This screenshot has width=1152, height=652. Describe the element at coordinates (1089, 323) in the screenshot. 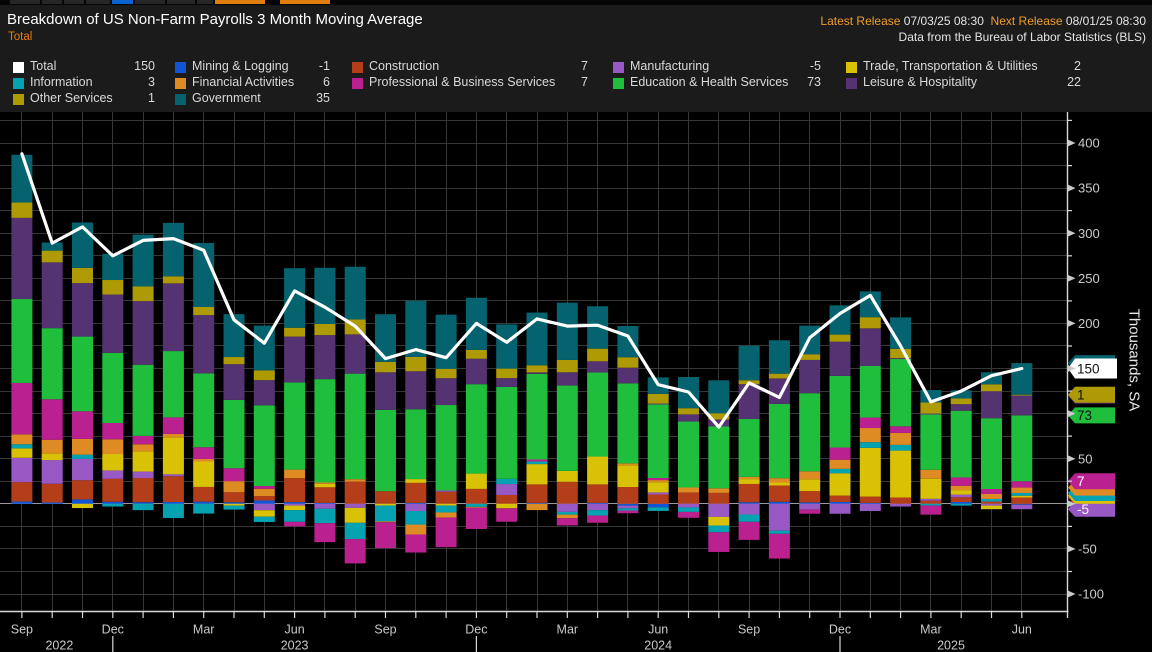

I see `svg-text: 200` at that location.